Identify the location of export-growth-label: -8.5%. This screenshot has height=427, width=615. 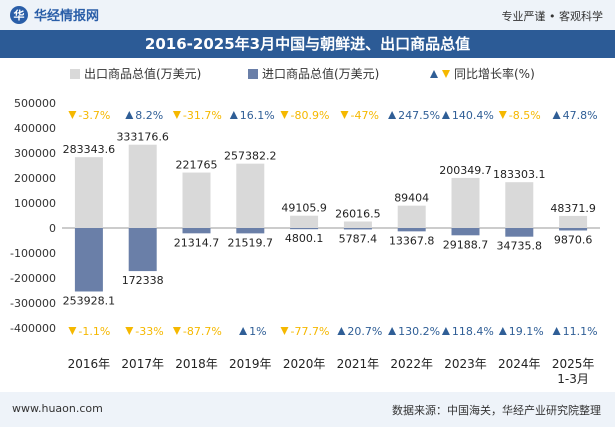
(525, 115).